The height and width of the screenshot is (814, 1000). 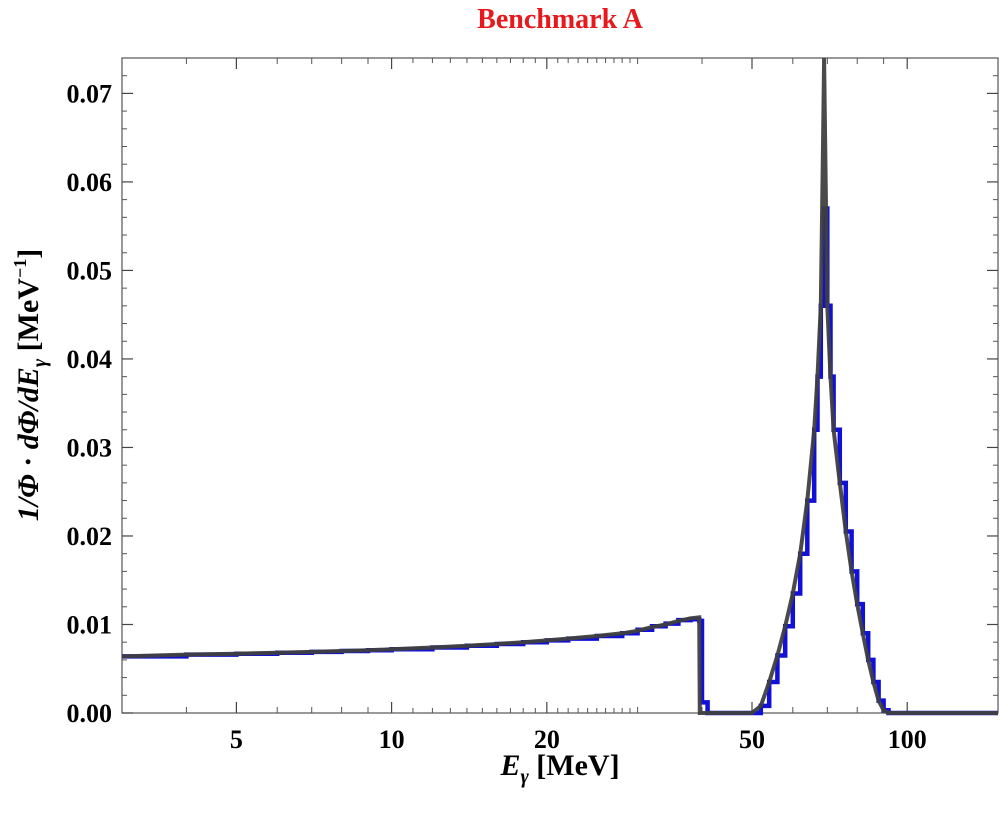 I want to click on x-tick-label: 5, so click(x=236, y=739).